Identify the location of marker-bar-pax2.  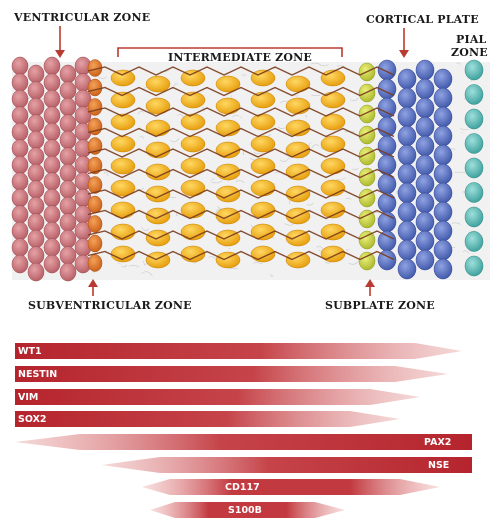
(243, 442).